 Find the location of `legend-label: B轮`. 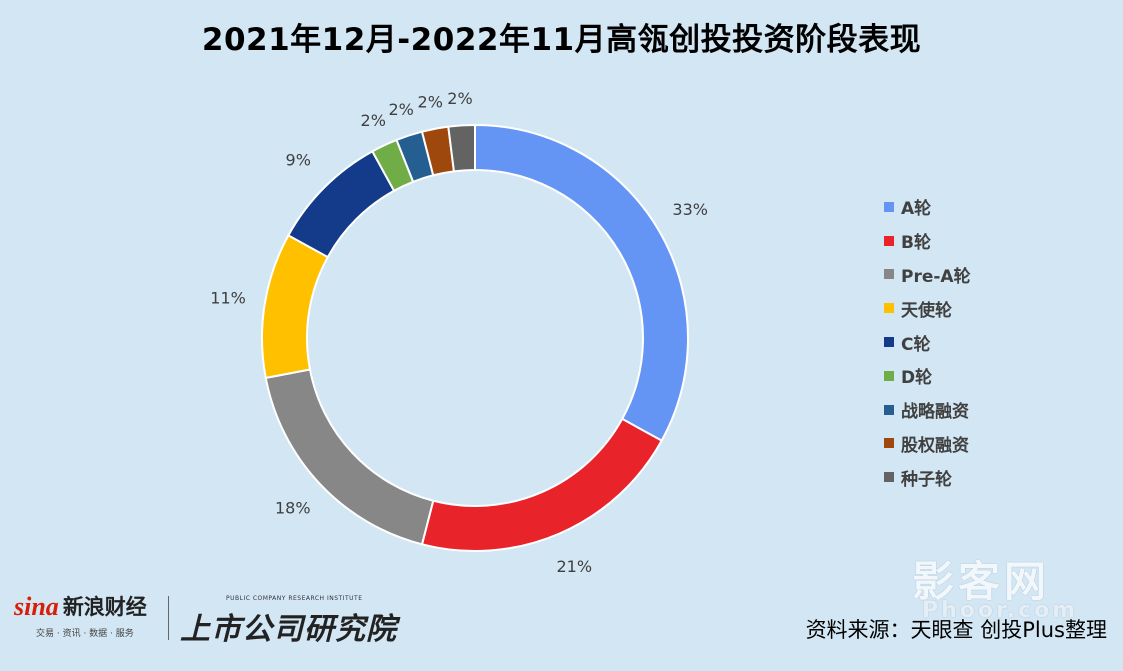

legend-label: B轮 is located at coordinates (916, 243).